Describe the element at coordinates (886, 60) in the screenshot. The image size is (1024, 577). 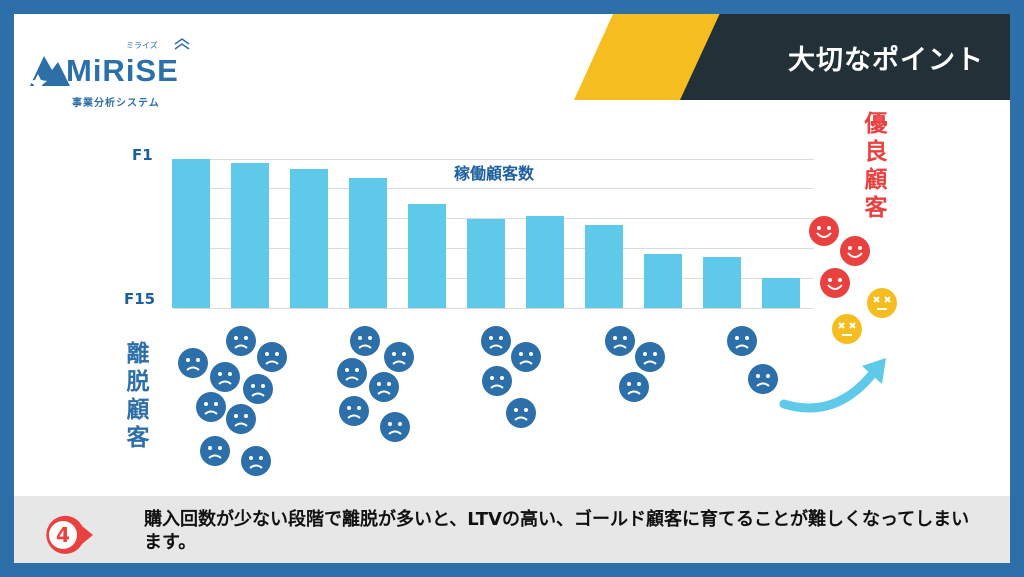
I see `slide-title: 大切なポイント` at that location.